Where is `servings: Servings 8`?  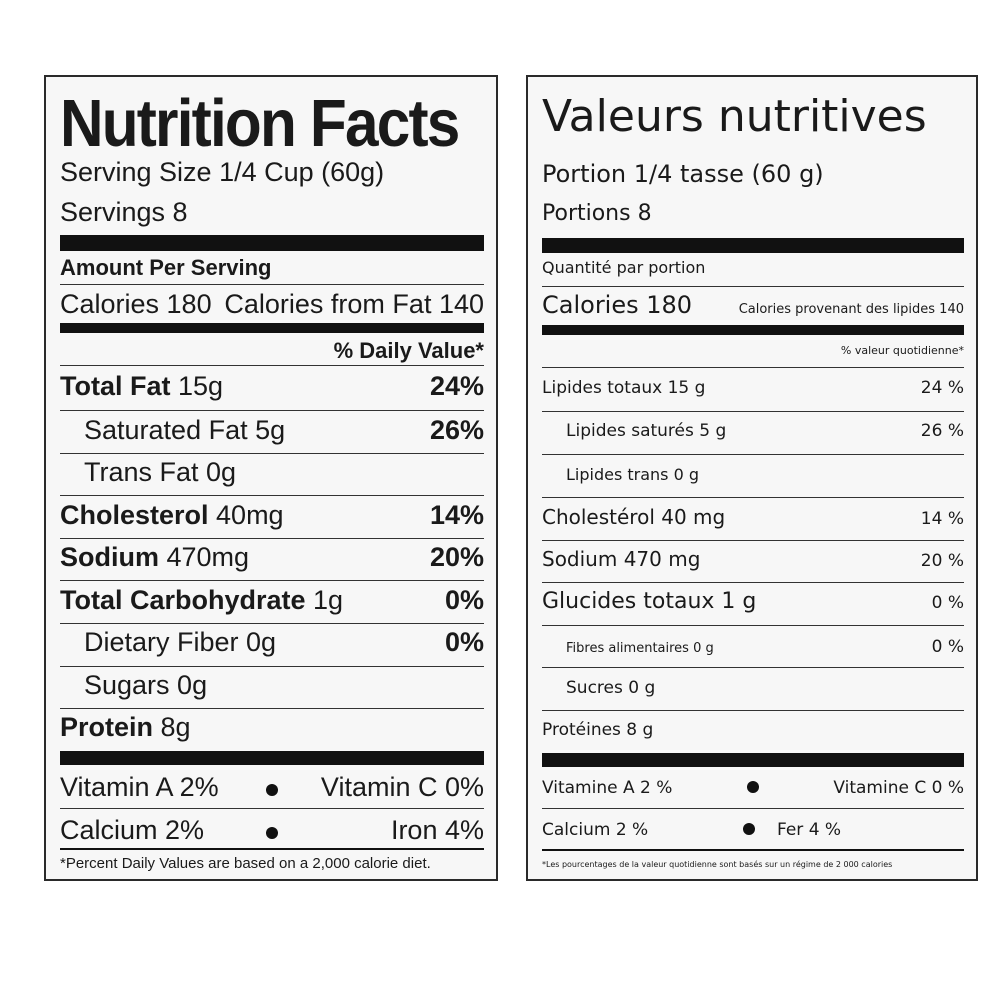
servings: Servings 8 is located at coordinates (124, 212).